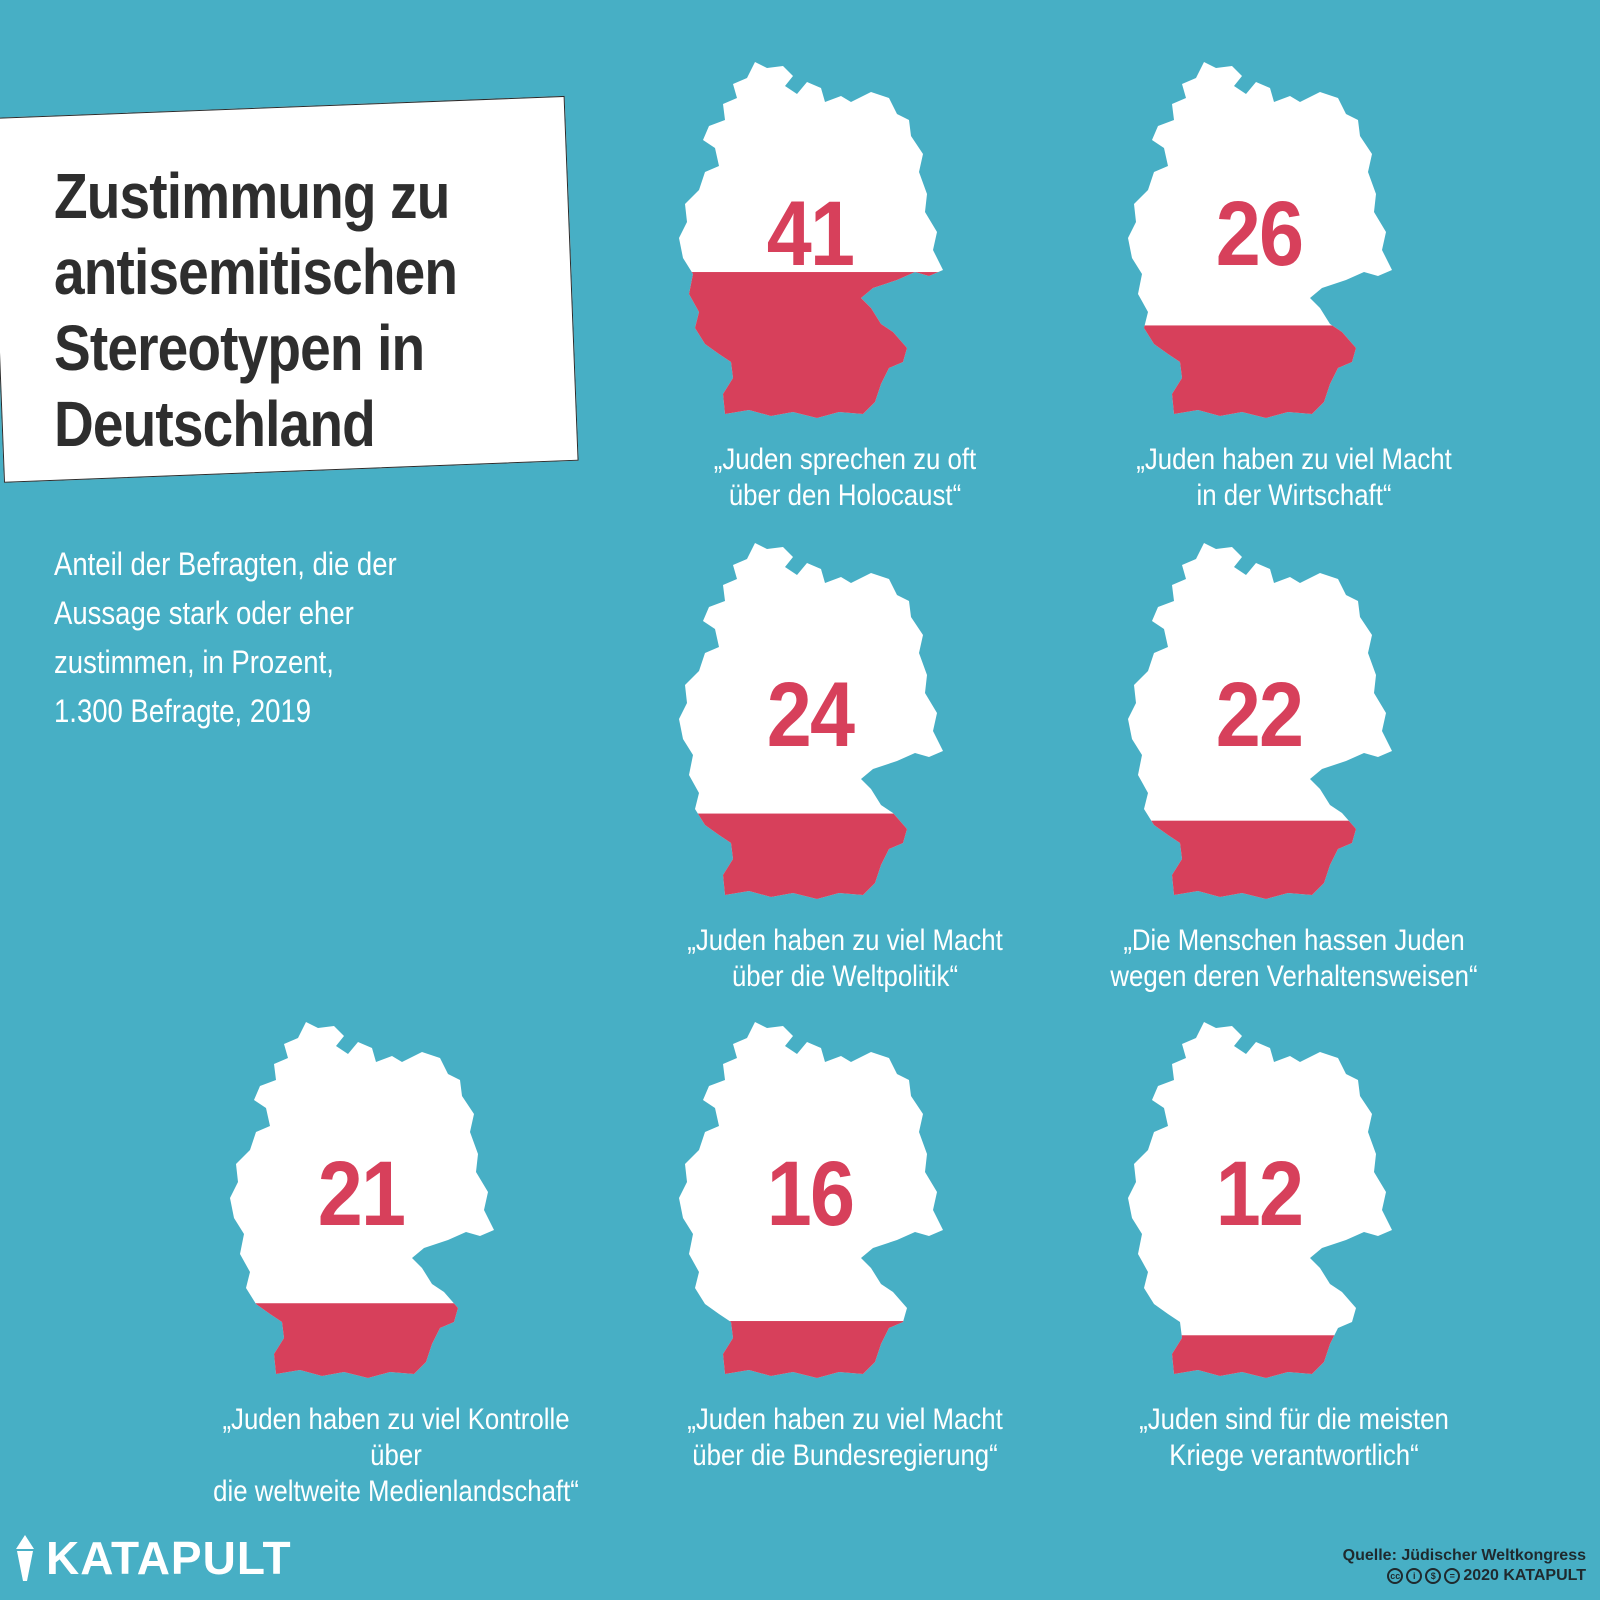 This screenshot has height=1600, width=1600. Describe the element at coordinates (1452, 1576) in the screenshot. I see `nd-icon: =` at that location.